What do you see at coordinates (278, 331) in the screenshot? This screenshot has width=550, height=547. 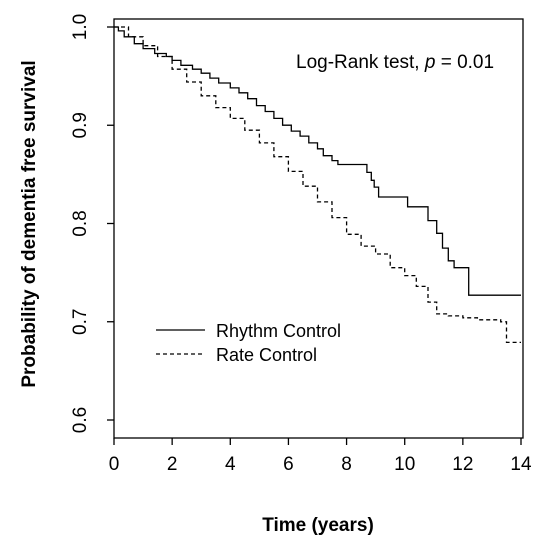 I see `legend-rhythm-label: Rhythm Control` at bounding box center [278, 331].